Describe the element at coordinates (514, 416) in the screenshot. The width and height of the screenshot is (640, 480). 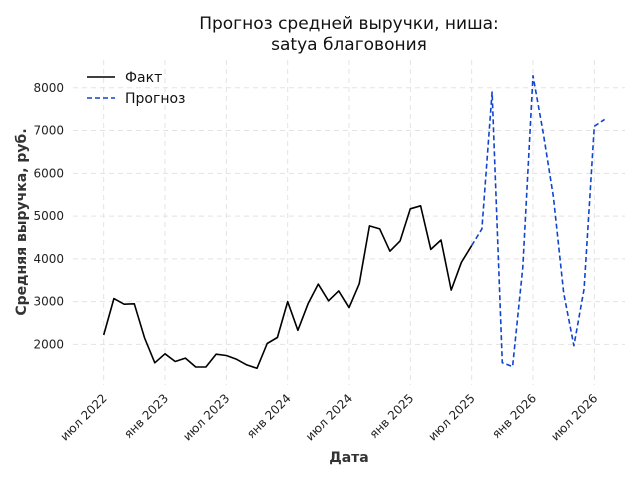
I see `x-tick-label: янв 2026` at that location.